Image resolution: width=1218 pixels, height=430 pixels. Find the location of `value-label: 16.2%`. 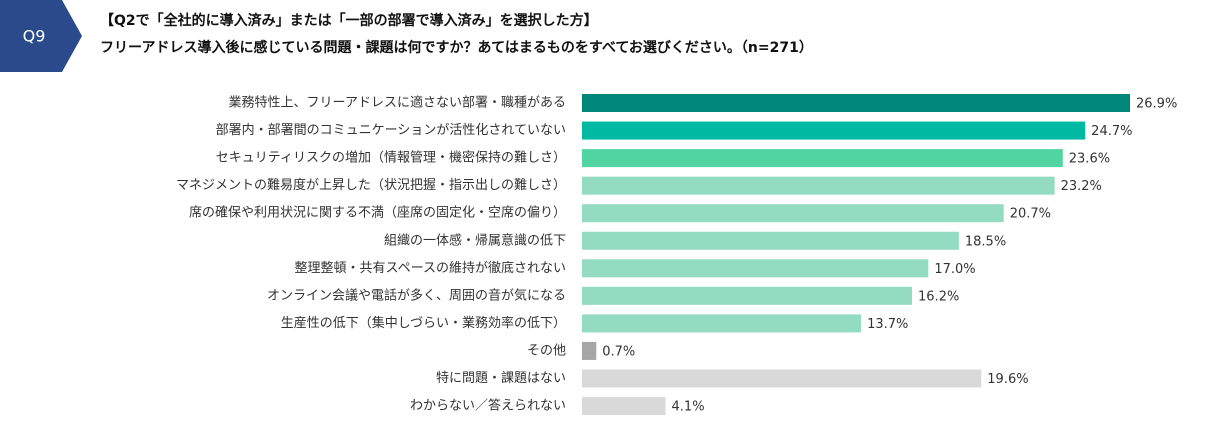

value-label: 16.2% is located at coordinates (938, 296).